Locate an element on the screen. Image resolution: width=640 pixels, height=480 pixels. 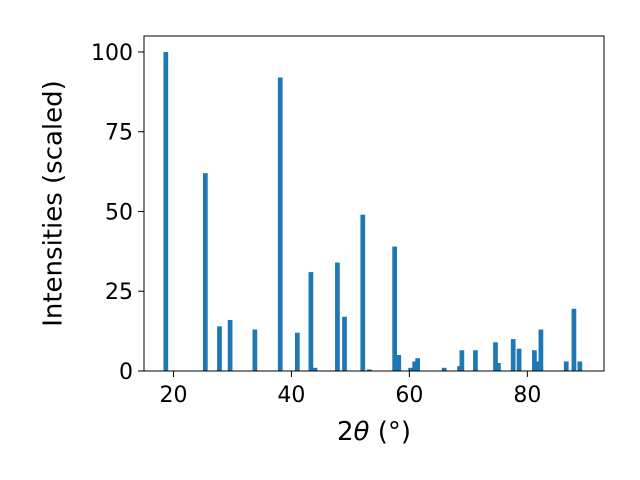
x-axis-ticks: 20 40 60 80 is located at coordinates (350, 389).